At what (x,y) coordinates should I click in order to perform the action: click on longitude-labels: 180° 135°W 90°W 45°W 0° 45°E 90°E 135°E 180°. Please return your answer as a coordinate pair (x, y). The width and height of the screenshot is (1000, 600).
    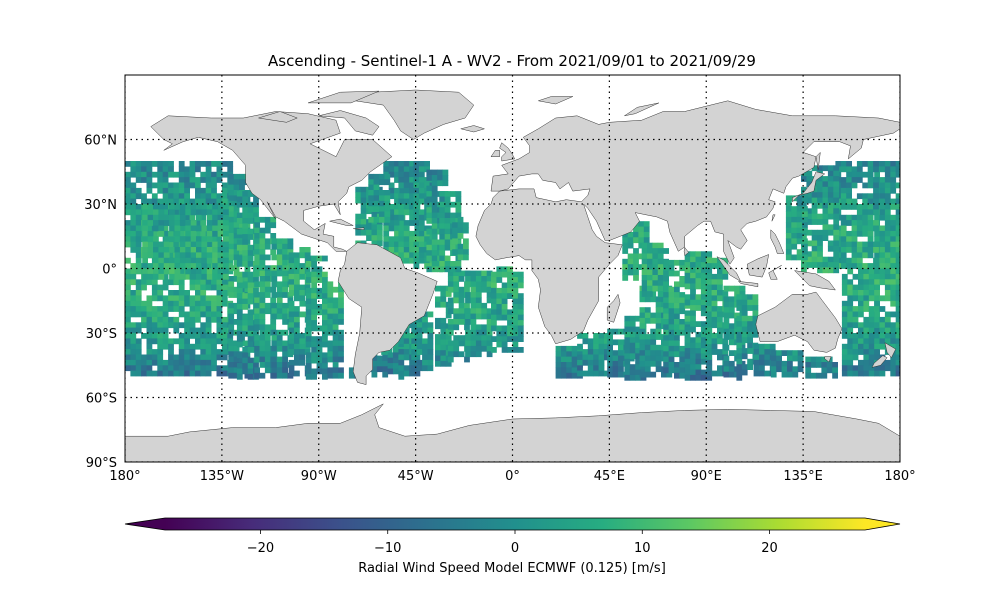
    Looking at the image, I should click on (512, 476).